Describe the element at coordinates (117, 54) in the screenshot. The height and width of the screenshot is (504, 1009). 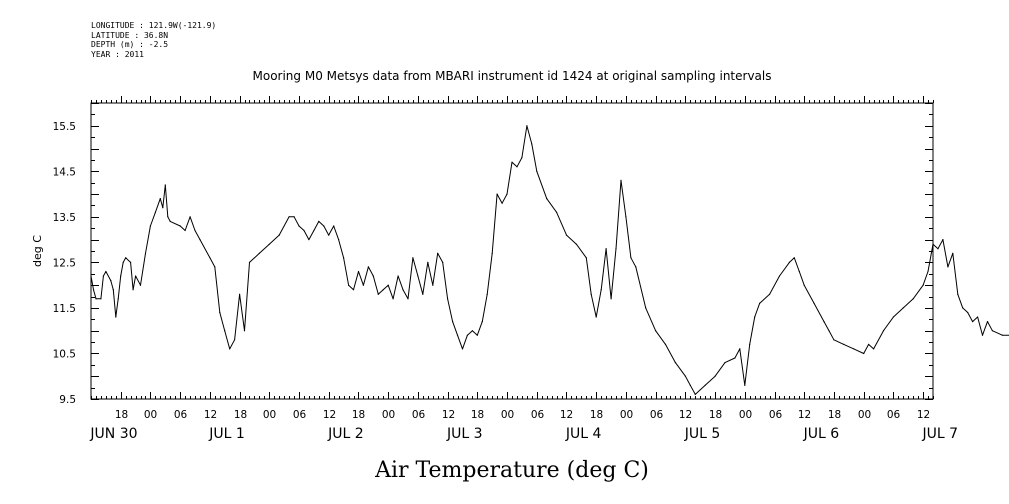
I see `year-text: YEAR : 2011` at that location.